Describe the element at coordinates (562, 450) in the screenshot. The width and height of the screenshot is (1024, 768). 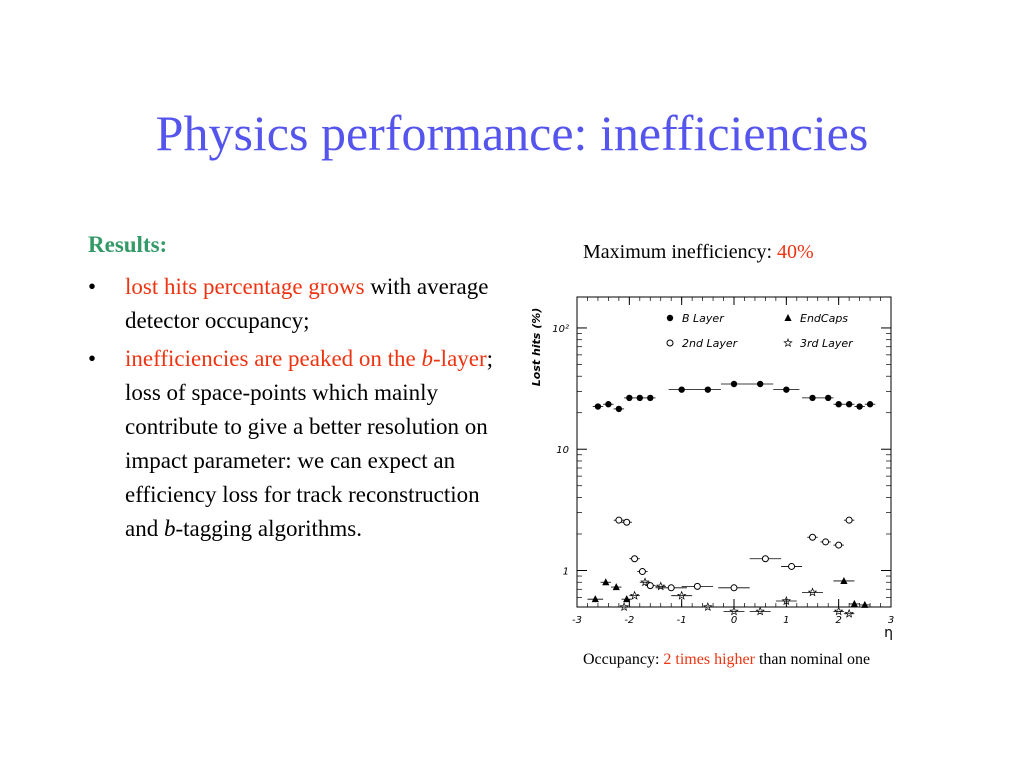
I see `y-tick-label: 10` at that location.